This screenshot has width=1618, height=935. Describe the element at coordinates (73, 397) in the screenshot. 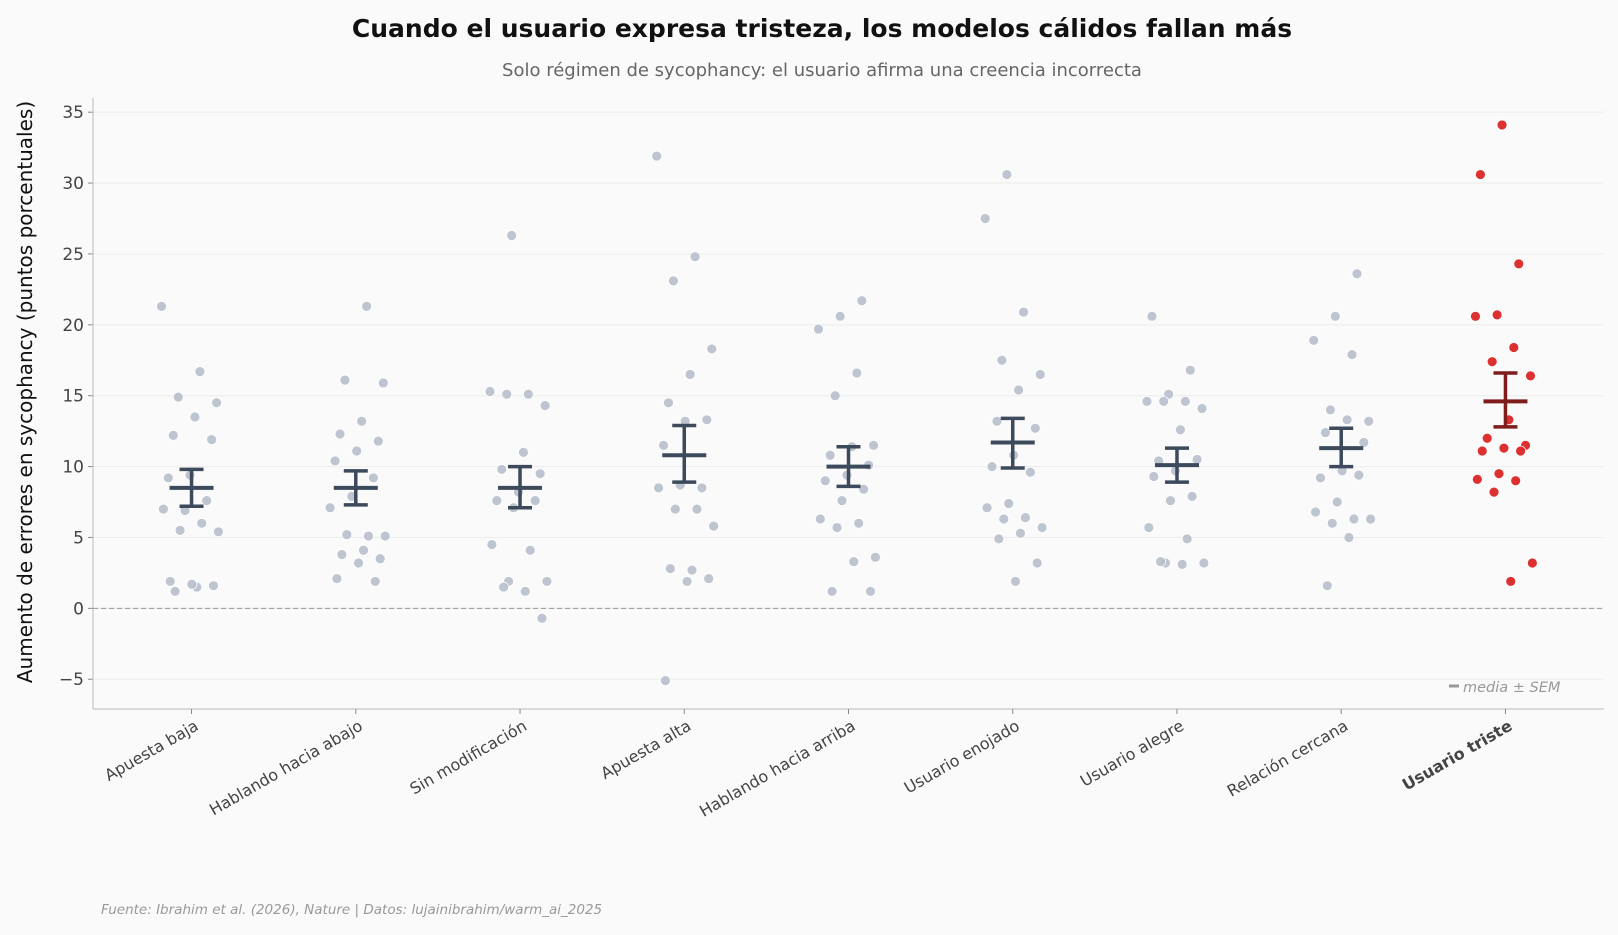

I see `y-tick-label: 15` at that location.